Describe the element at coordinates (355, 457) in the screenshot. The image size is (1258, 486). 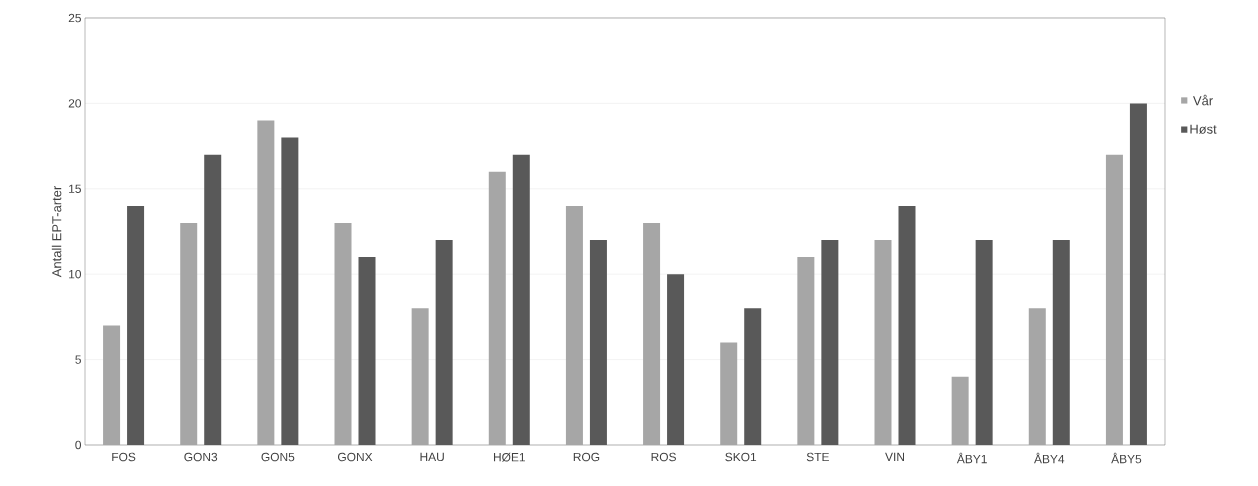
I see `x-tick-label: GONX` at that location.